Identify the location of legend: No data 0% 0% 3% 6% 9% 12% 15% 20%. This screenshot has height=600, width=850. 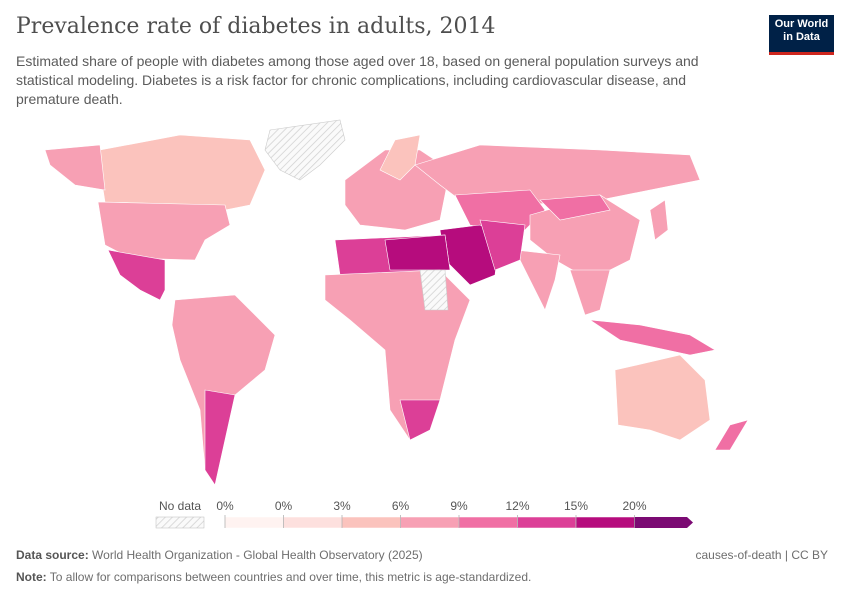
(424, 514).